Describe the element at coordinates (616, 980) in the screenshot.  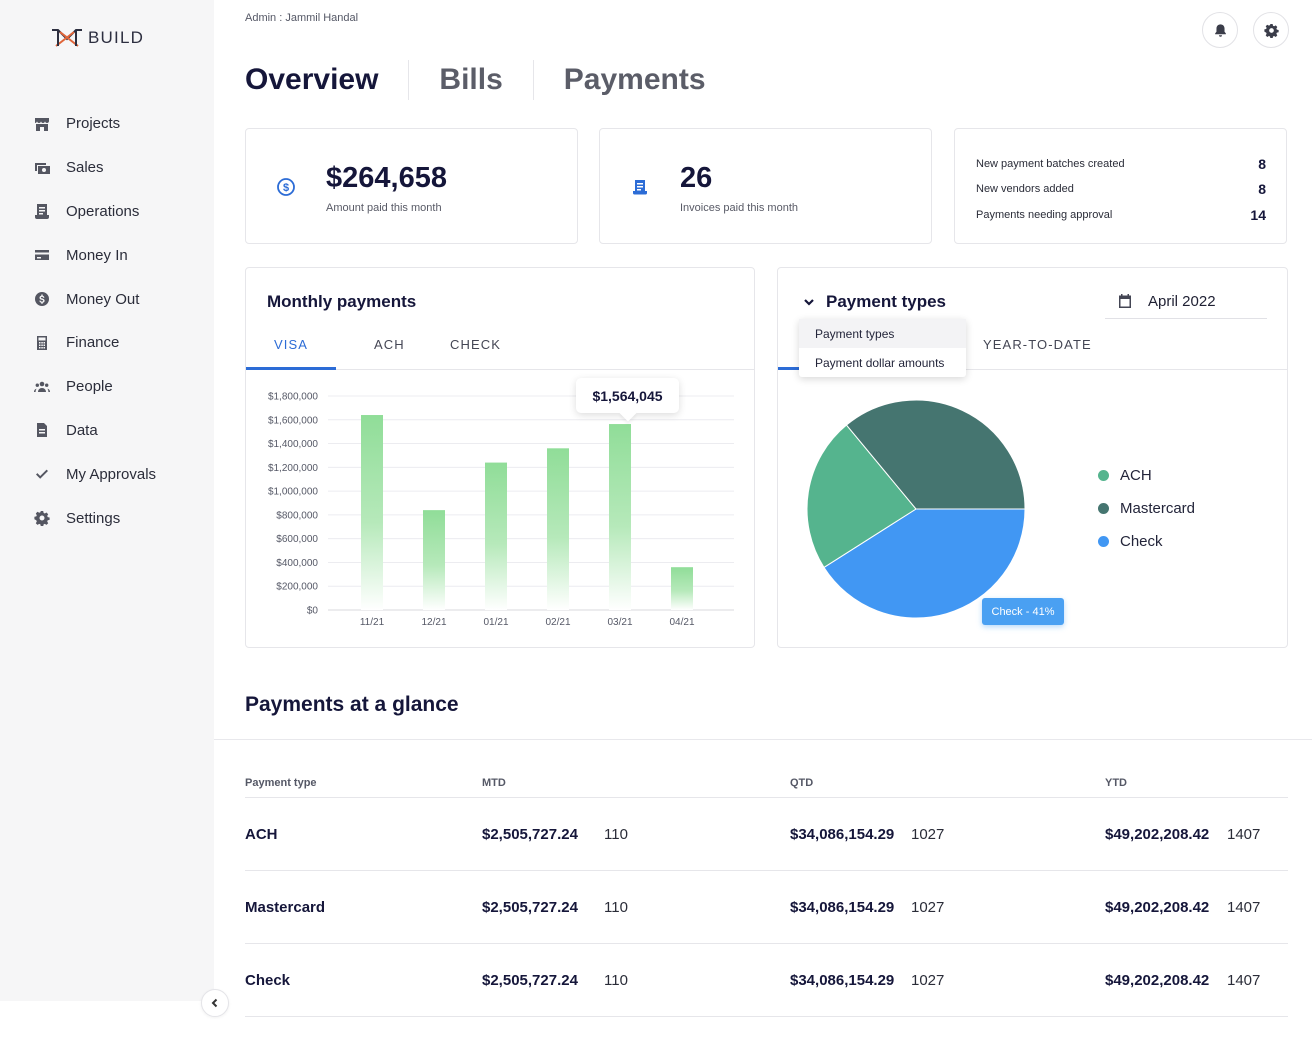
I see `mtd-count-cell: 110` at that location.